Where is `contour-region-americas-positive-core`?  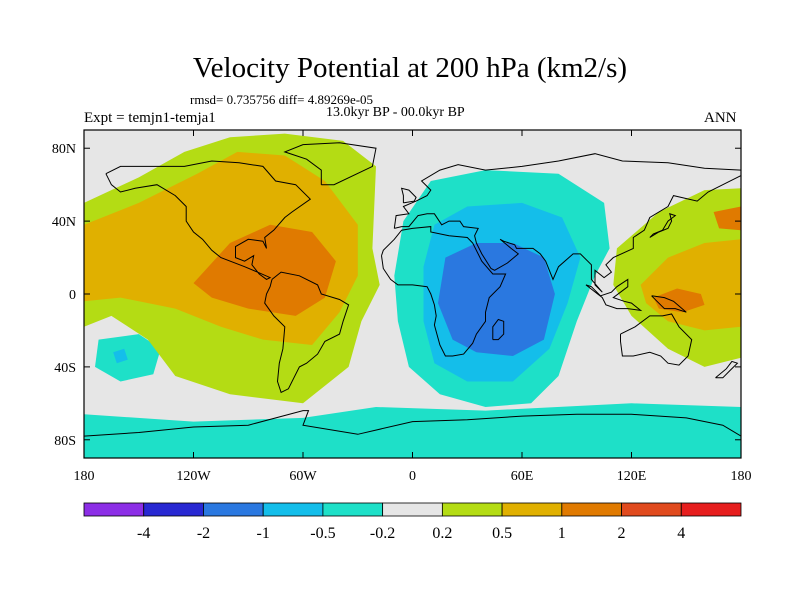 contour-region-americas-positive-core is located at coordinates (264, 270).